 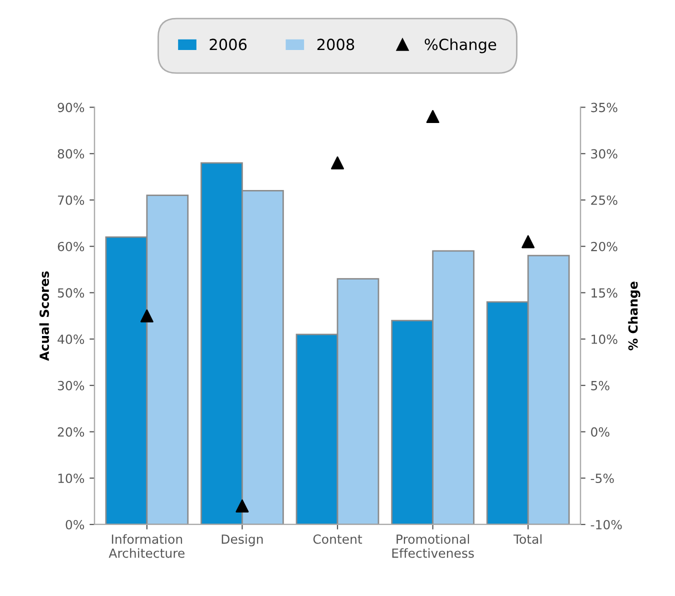 What do you see at coordinates (605, 293) in the screenshot?
I see `y2-tick-label: 15%` at bounding box center [605, 293].